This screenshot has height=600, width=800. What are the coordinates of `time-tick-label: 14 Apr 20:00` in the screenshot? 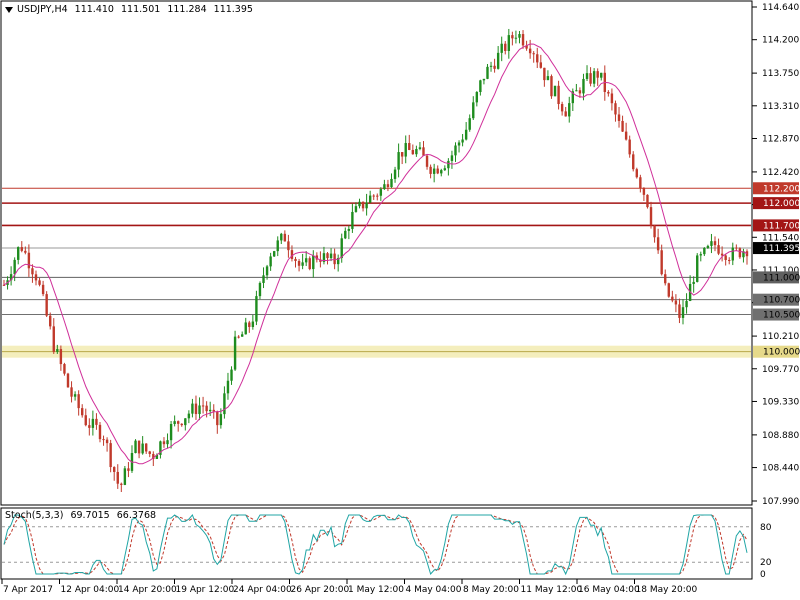 It's located at (147, 590).